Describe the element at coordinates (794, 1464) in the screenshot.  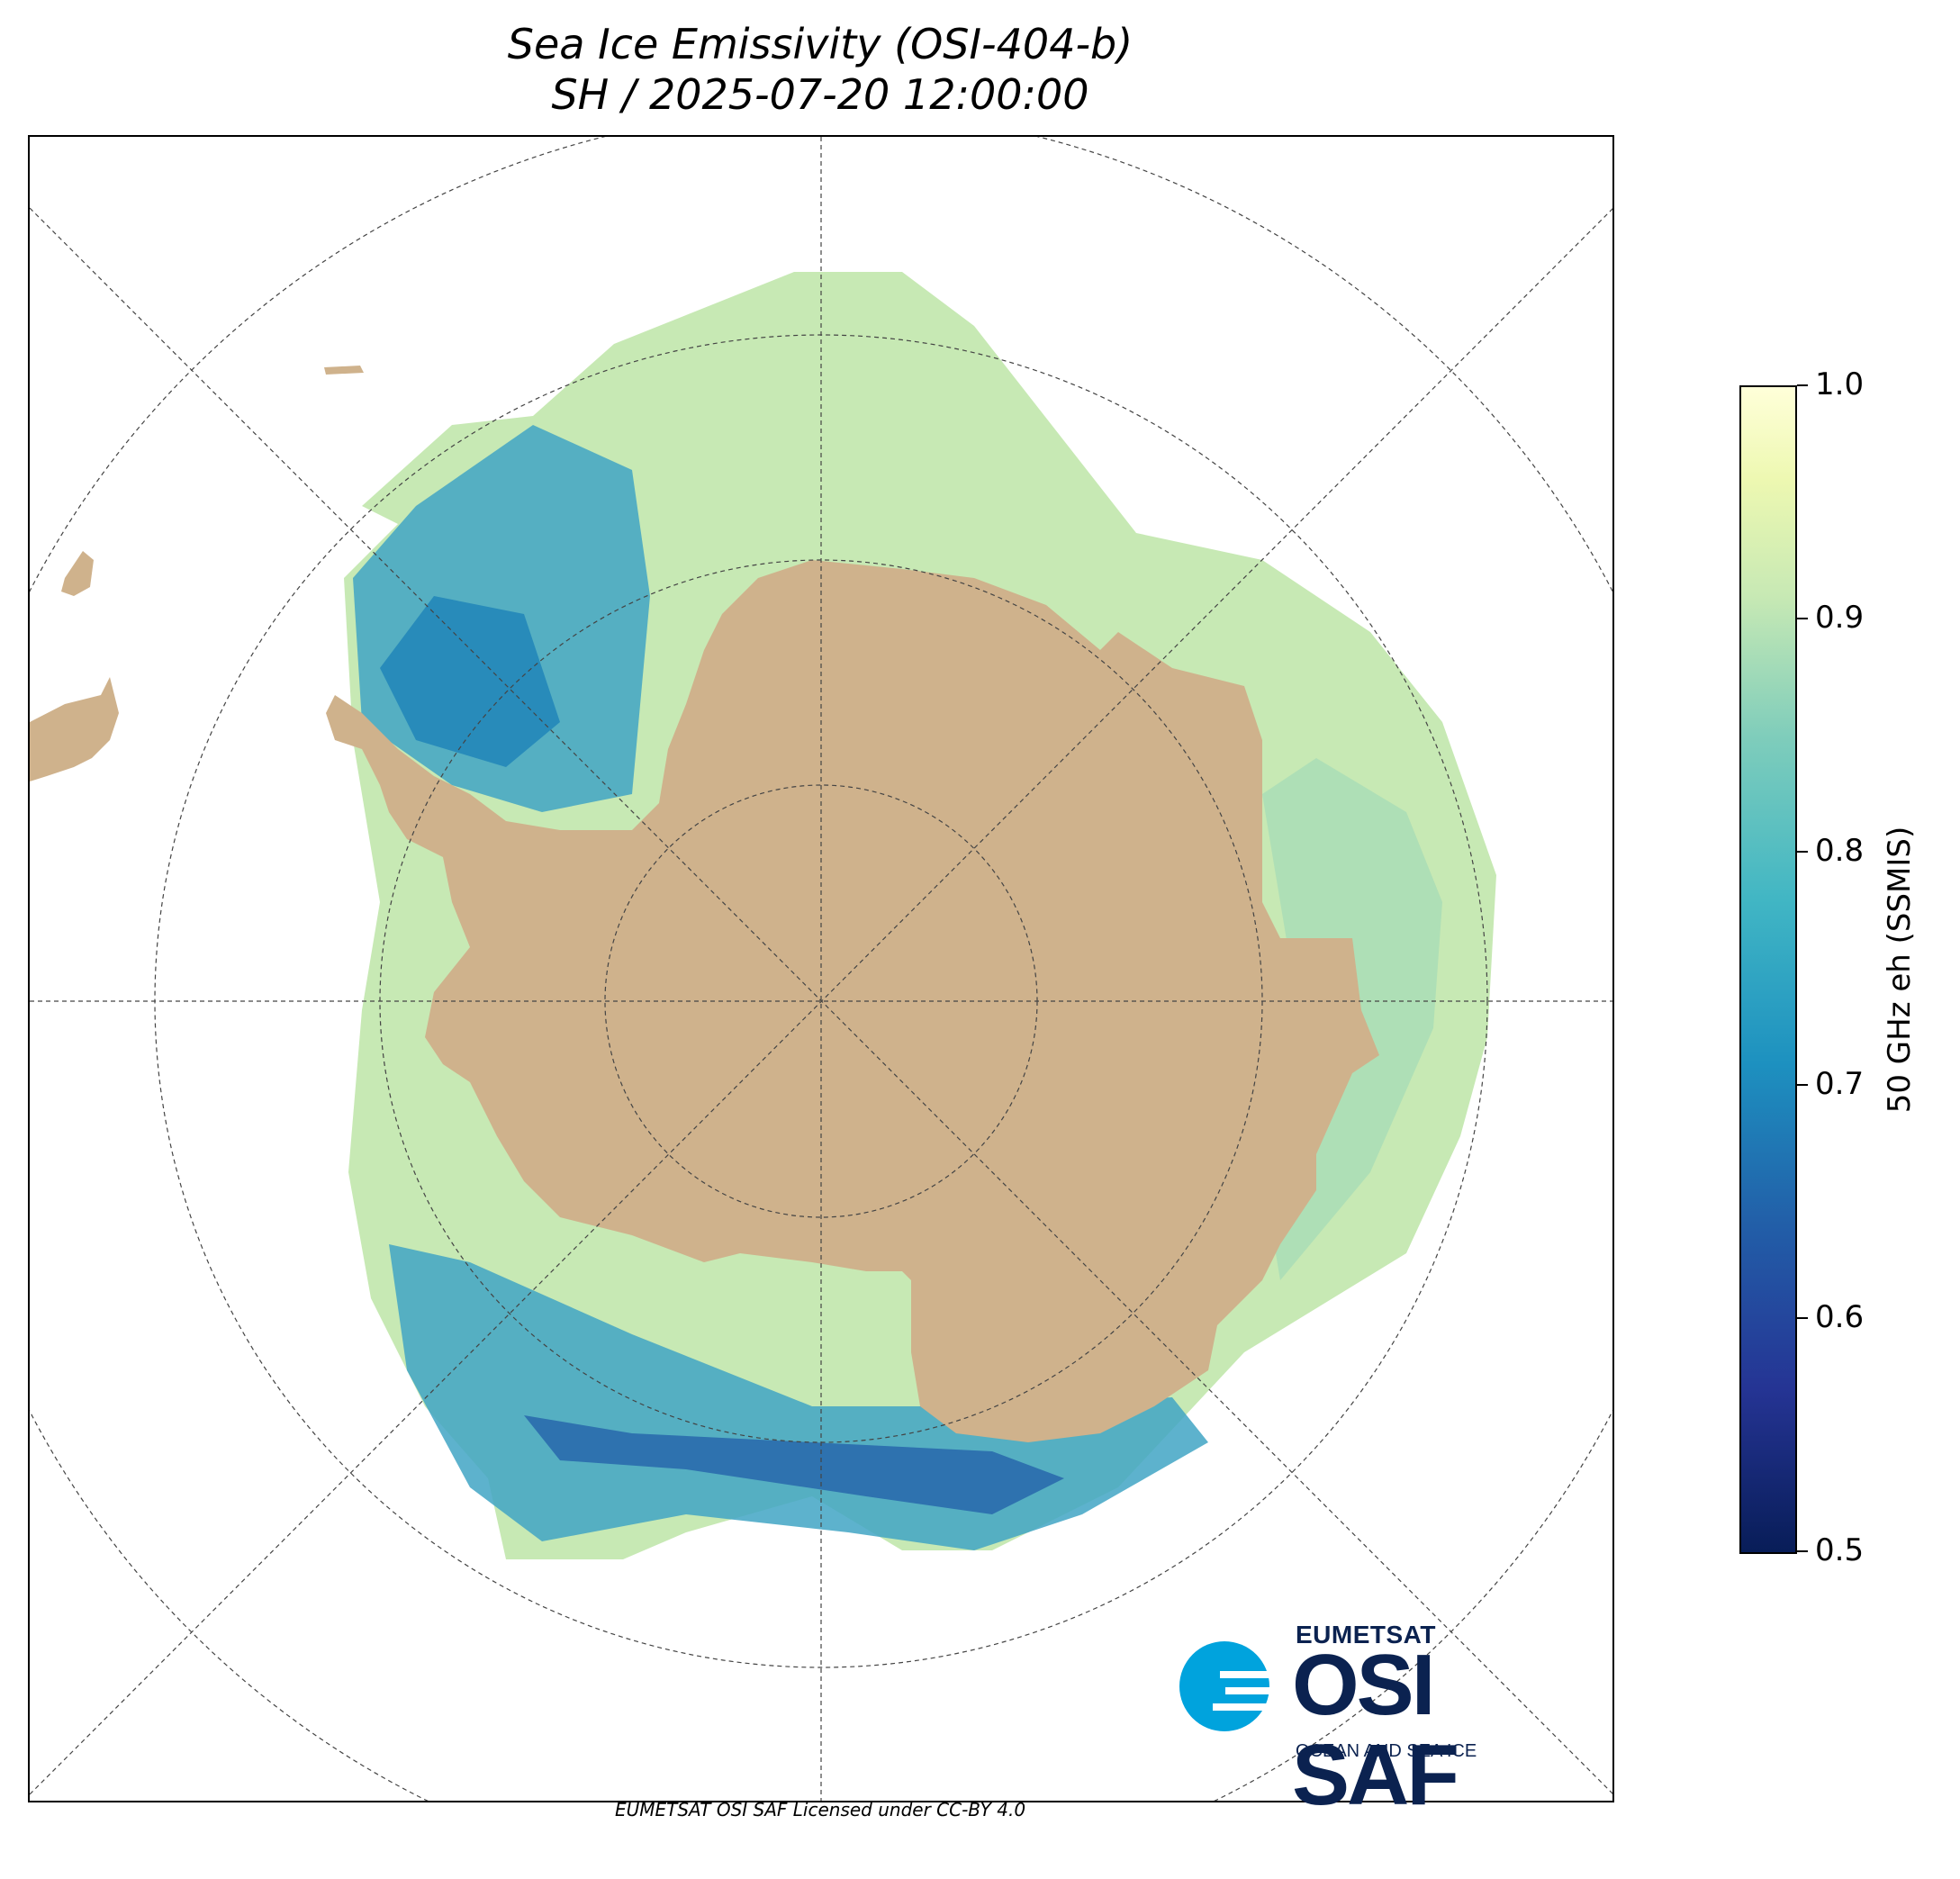
I see `sea-ice-ross-core` at that location.